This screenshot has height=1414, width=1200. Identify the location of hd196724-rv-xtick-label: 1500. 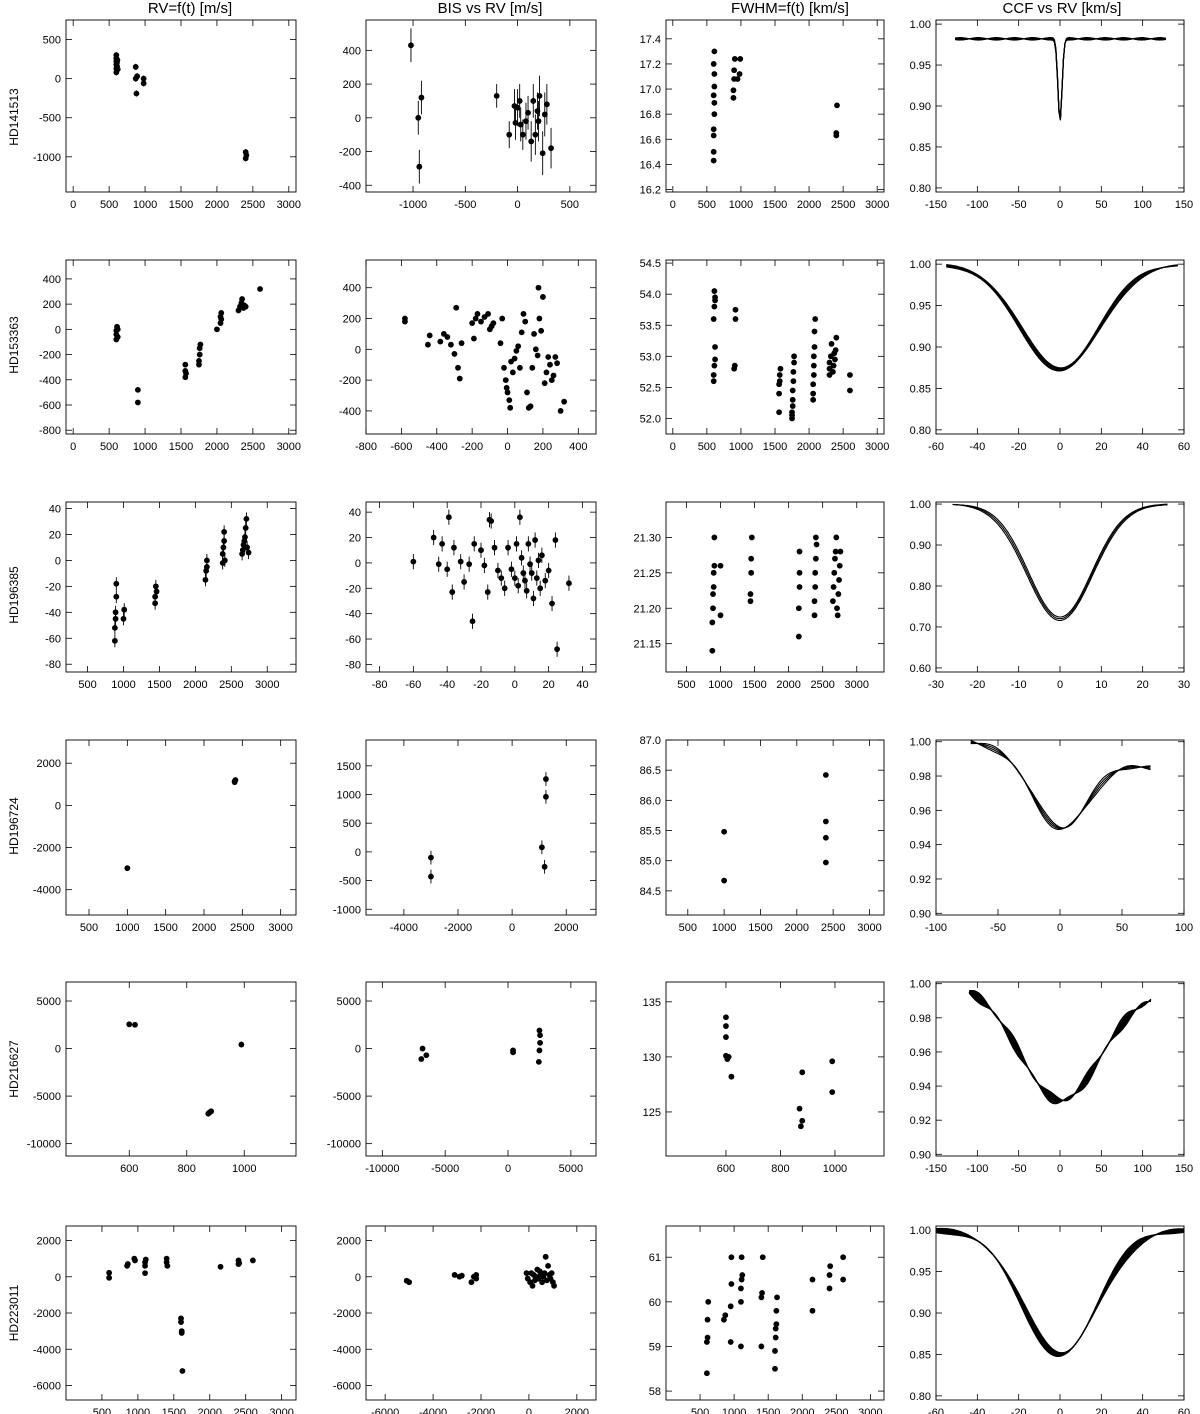
(165, 928).